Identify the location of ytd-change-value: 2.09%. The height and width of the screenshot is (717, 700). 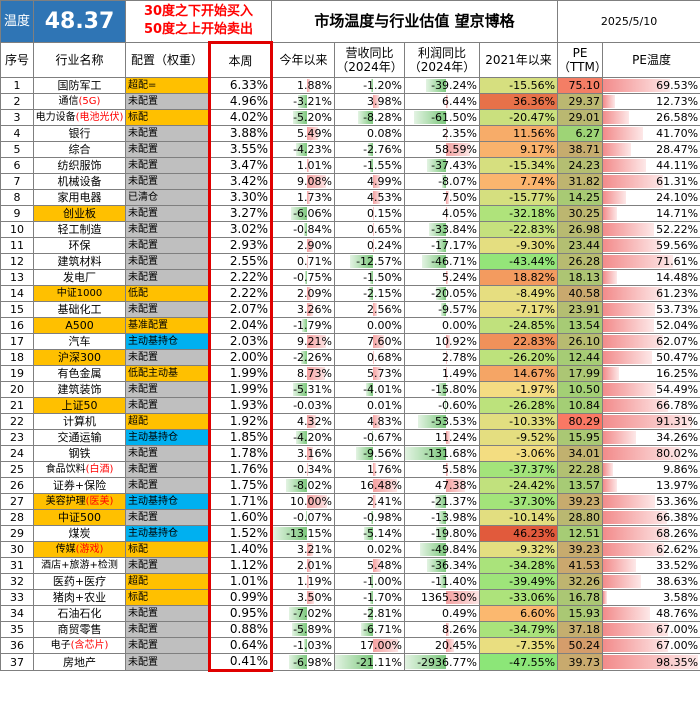
(314, 293).